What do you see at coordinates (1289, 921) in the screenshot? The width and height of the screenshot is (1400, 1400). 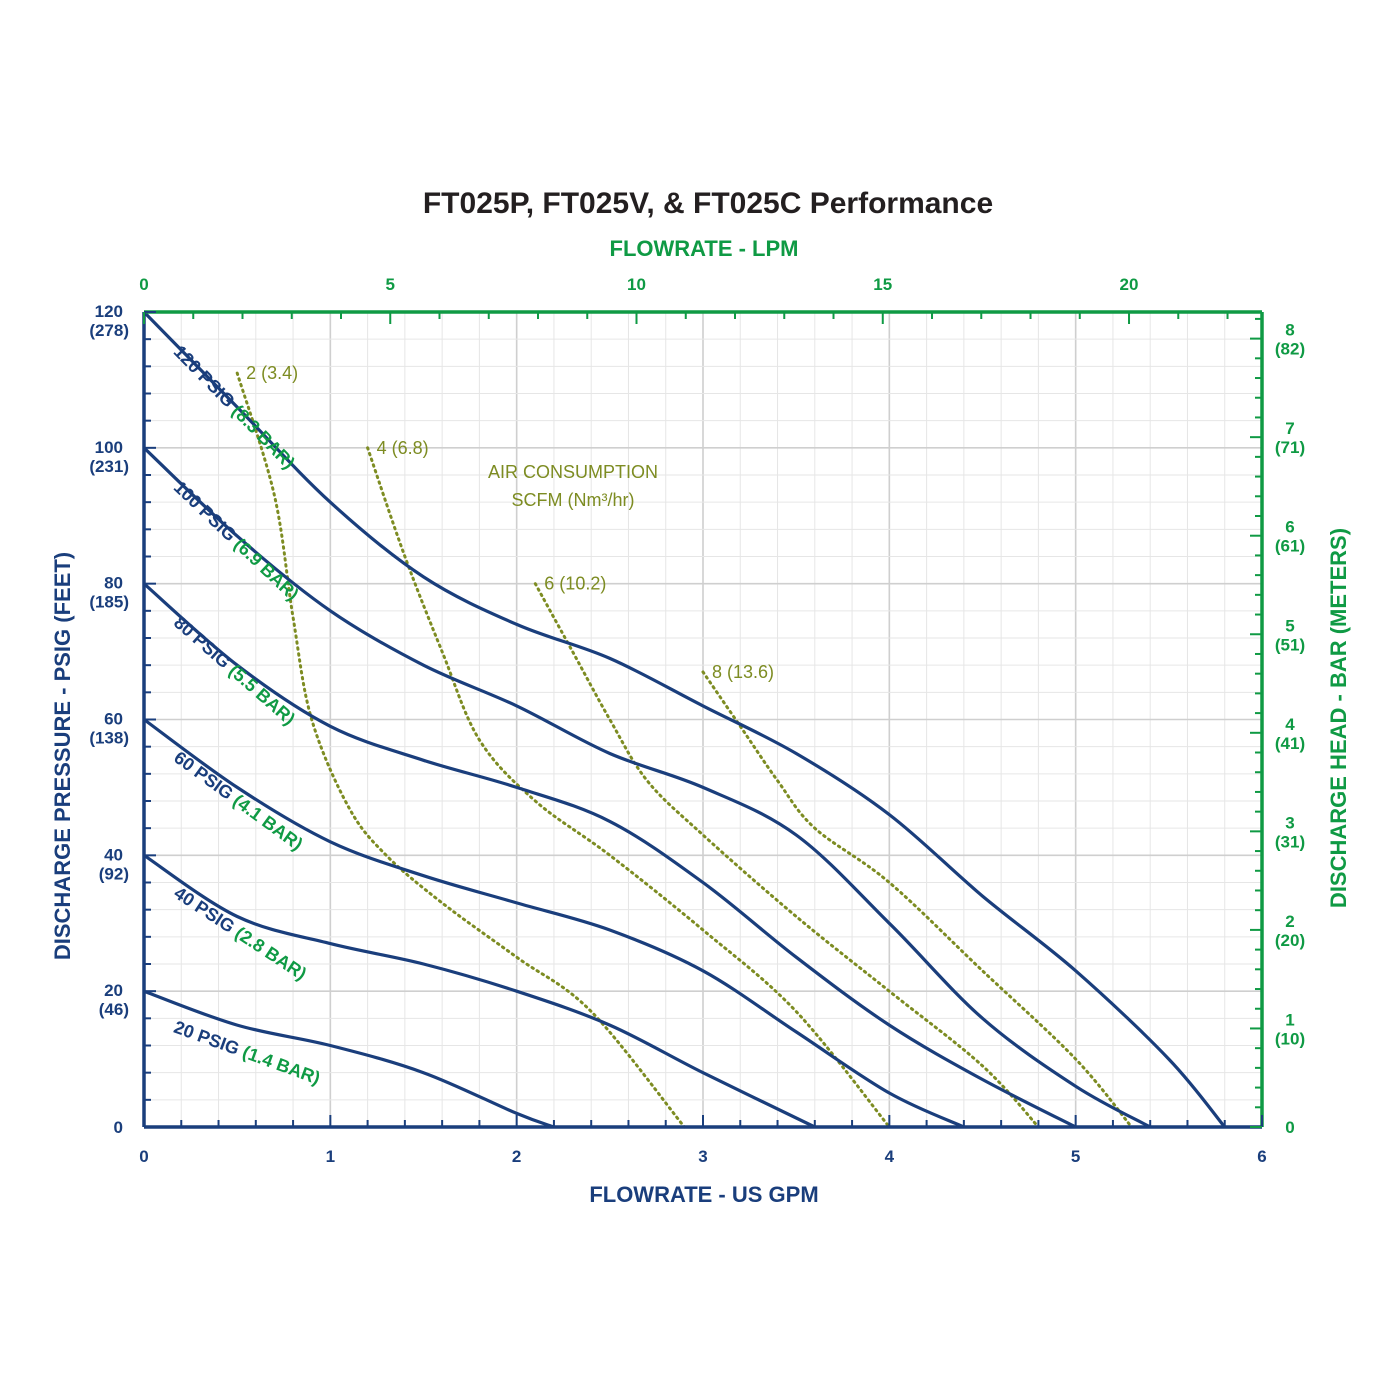 I see `right-tick-label: 2` at bounding box center [1289, 921].